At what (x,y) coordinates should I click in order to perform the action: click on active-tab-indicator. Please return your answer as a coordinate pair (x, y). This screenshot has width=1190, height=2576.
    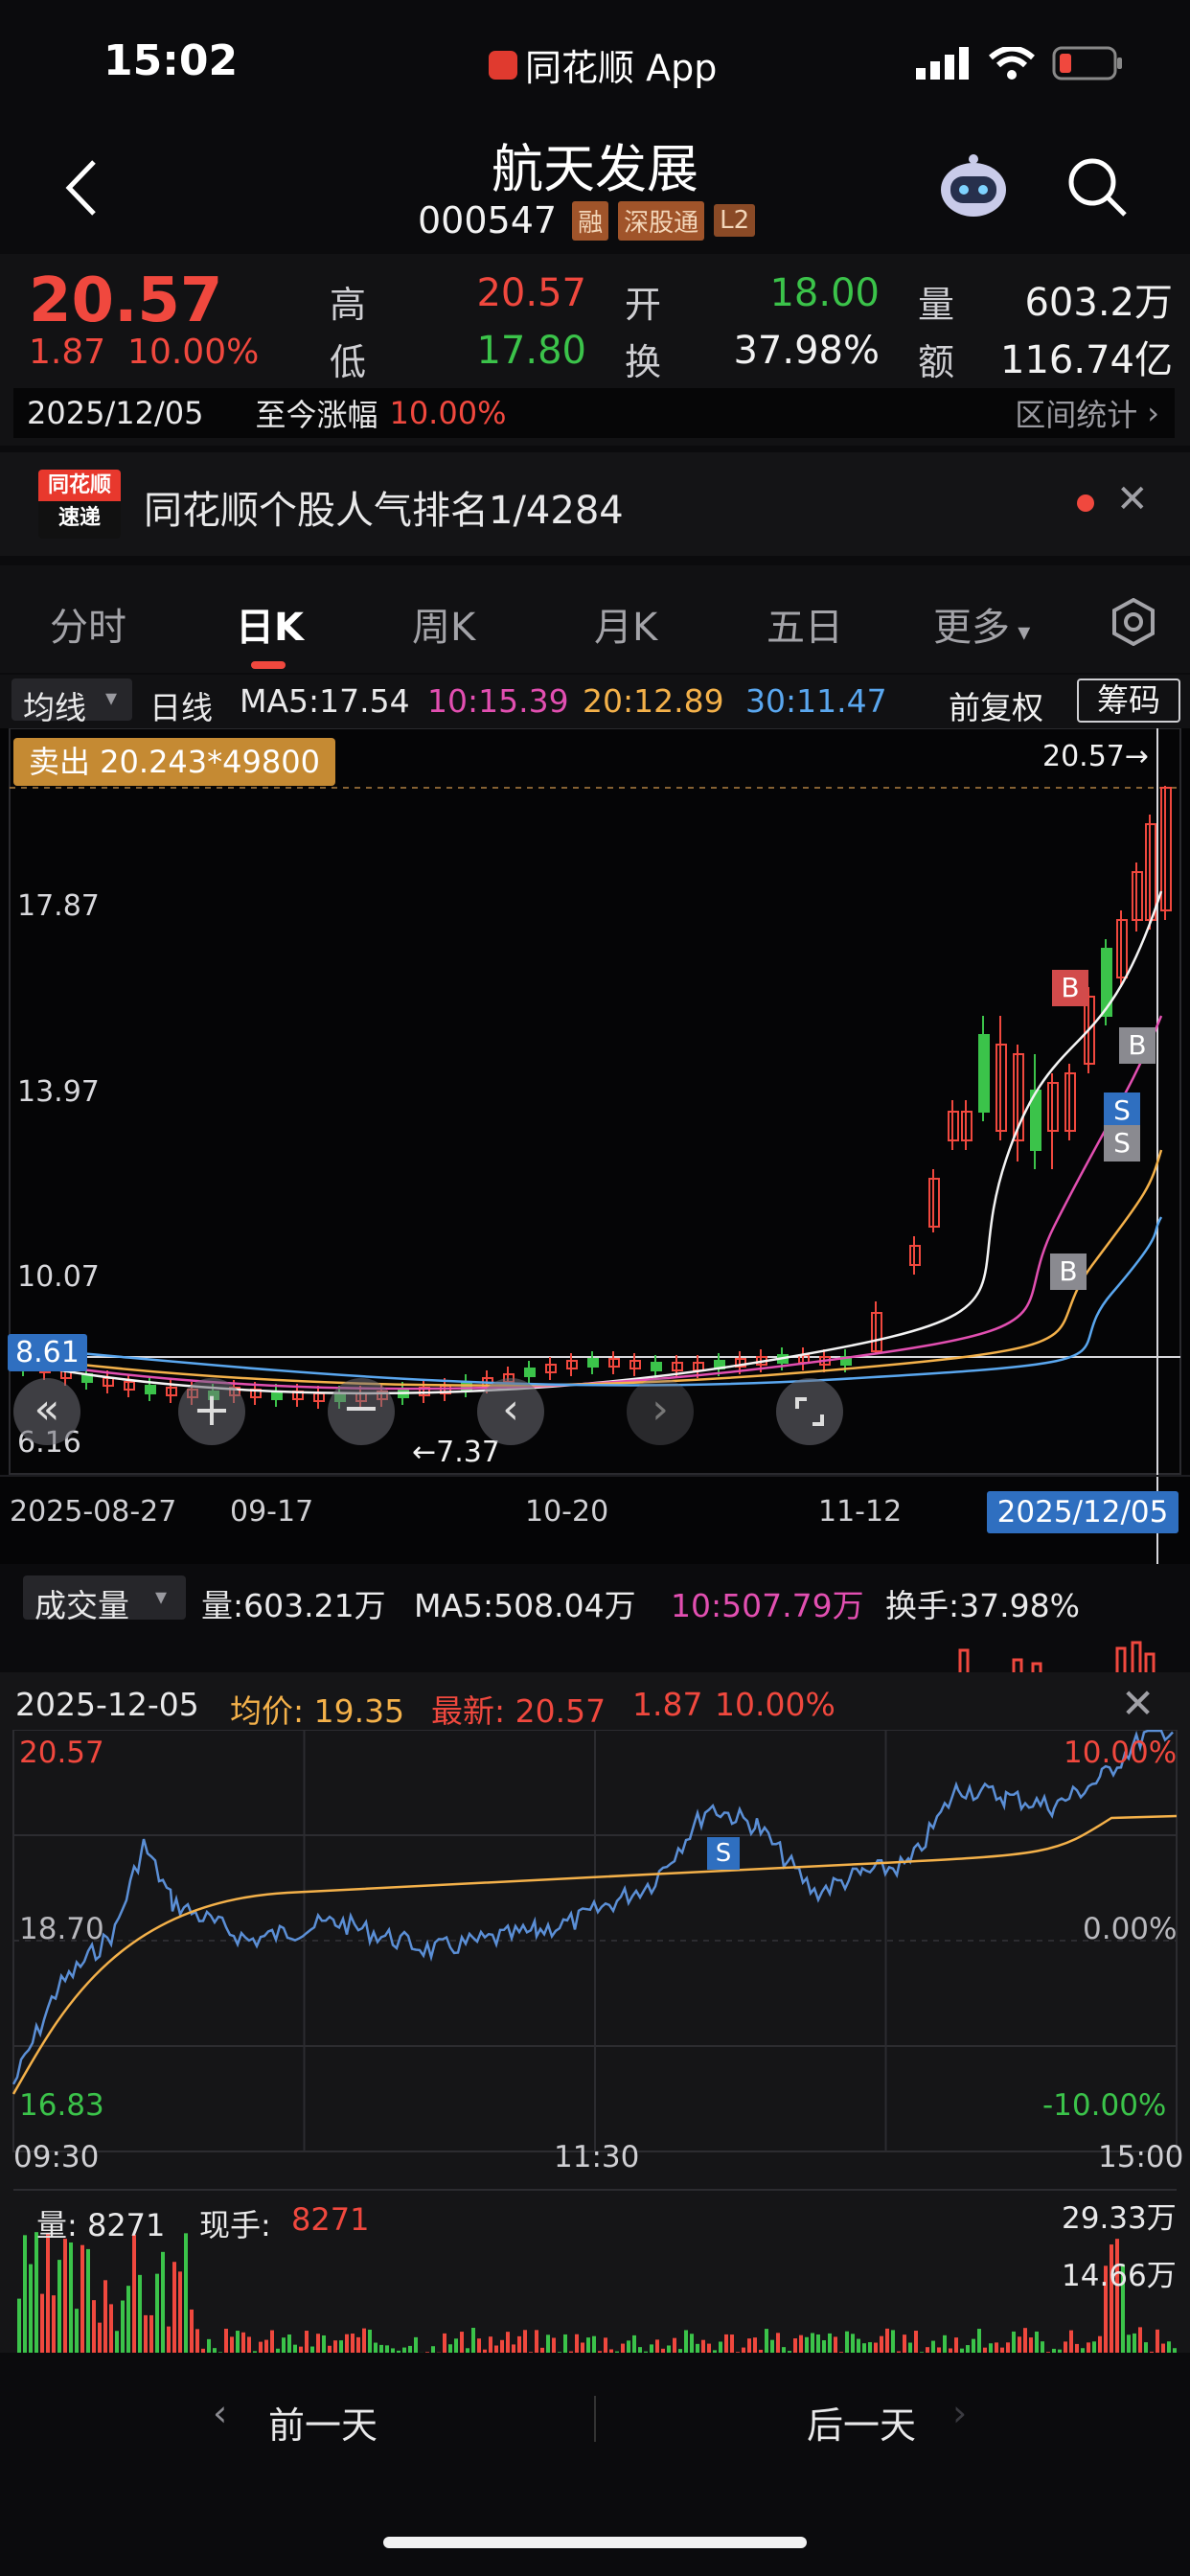
    Looking at the image, I should click on (269, 665).